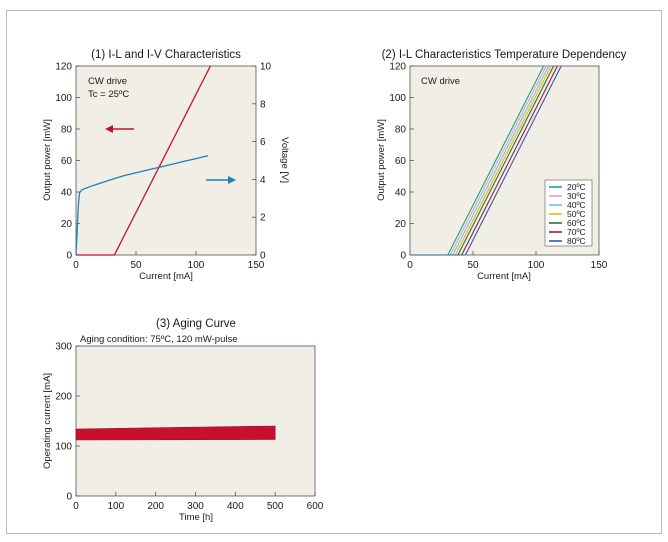  I want to click on chart2-legend-label-6: 80ºC, so click(576, 241).